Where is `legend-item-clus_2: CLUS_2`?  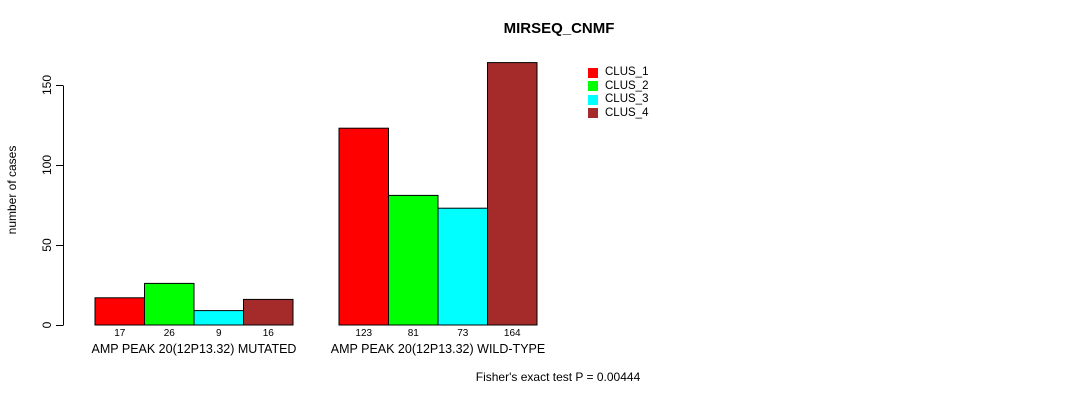
legend-item-clus_2: CLUS_2 is located at coordinates (618, 87).